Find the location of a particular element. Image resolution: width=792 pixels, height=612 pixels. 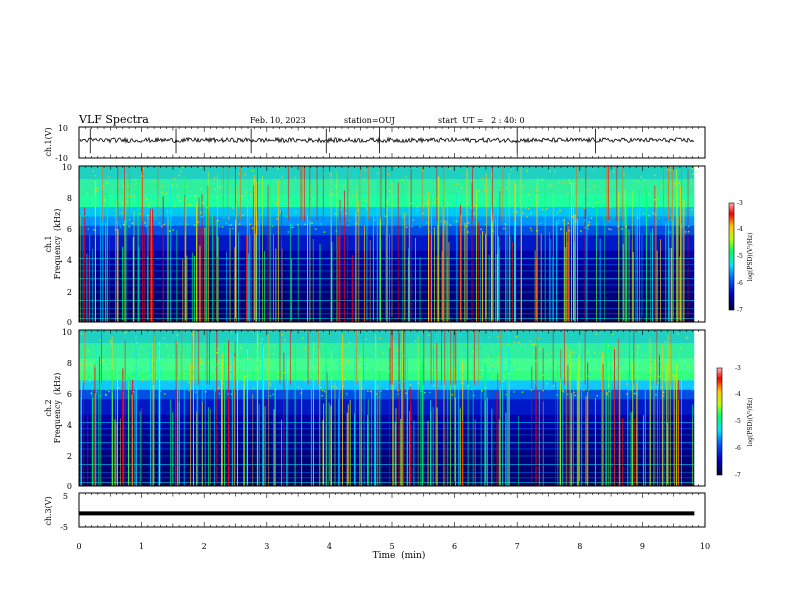

ch2-cbar-tick-m5: -5 is located at coordinates (738, 421).